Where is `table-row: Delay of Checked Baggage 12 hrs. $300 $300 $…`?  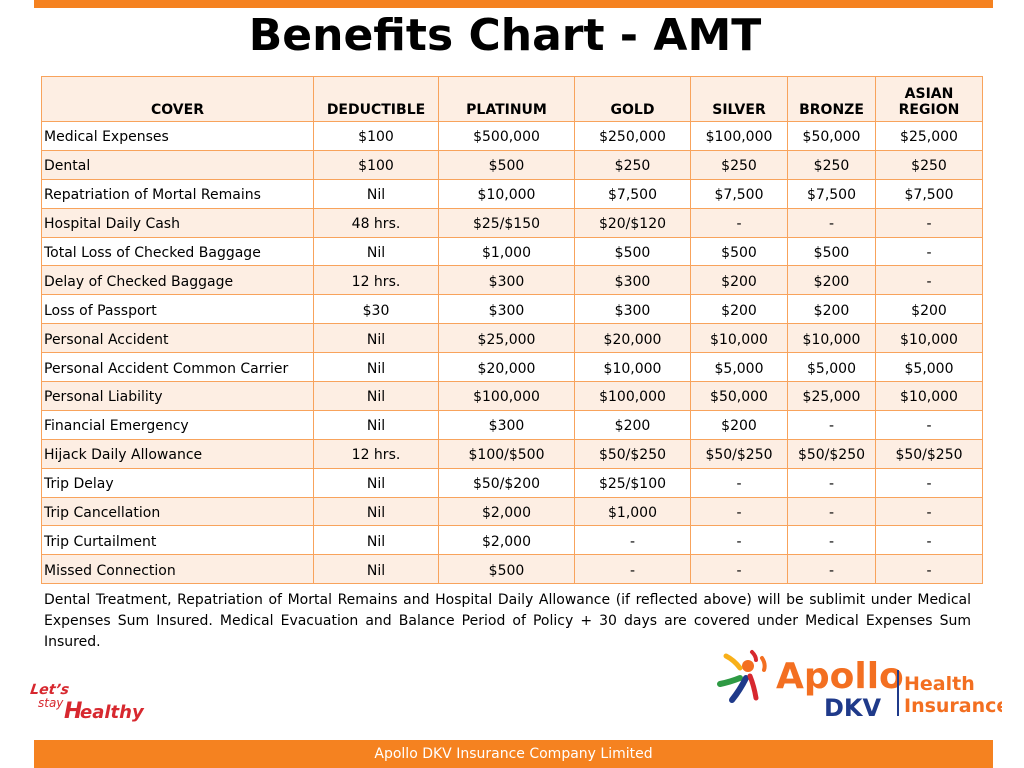
table-row: Delay of Checked Baggage 12 hrs. $300 $300 $… is located at coordinates (512, 280).